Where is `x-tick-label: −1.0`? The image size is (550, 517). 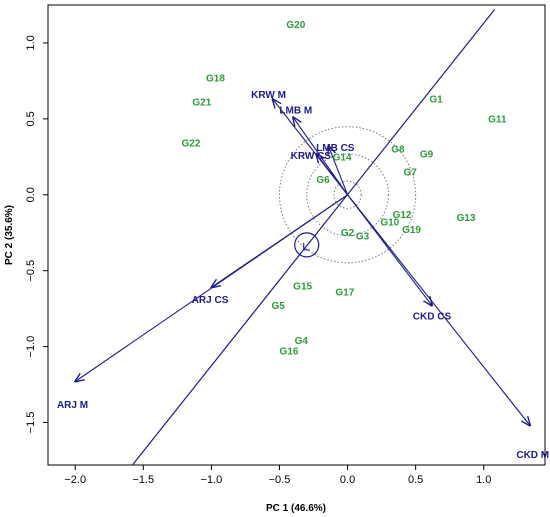 x-tick-label: −1.0 is located at coordinates (212, 480).